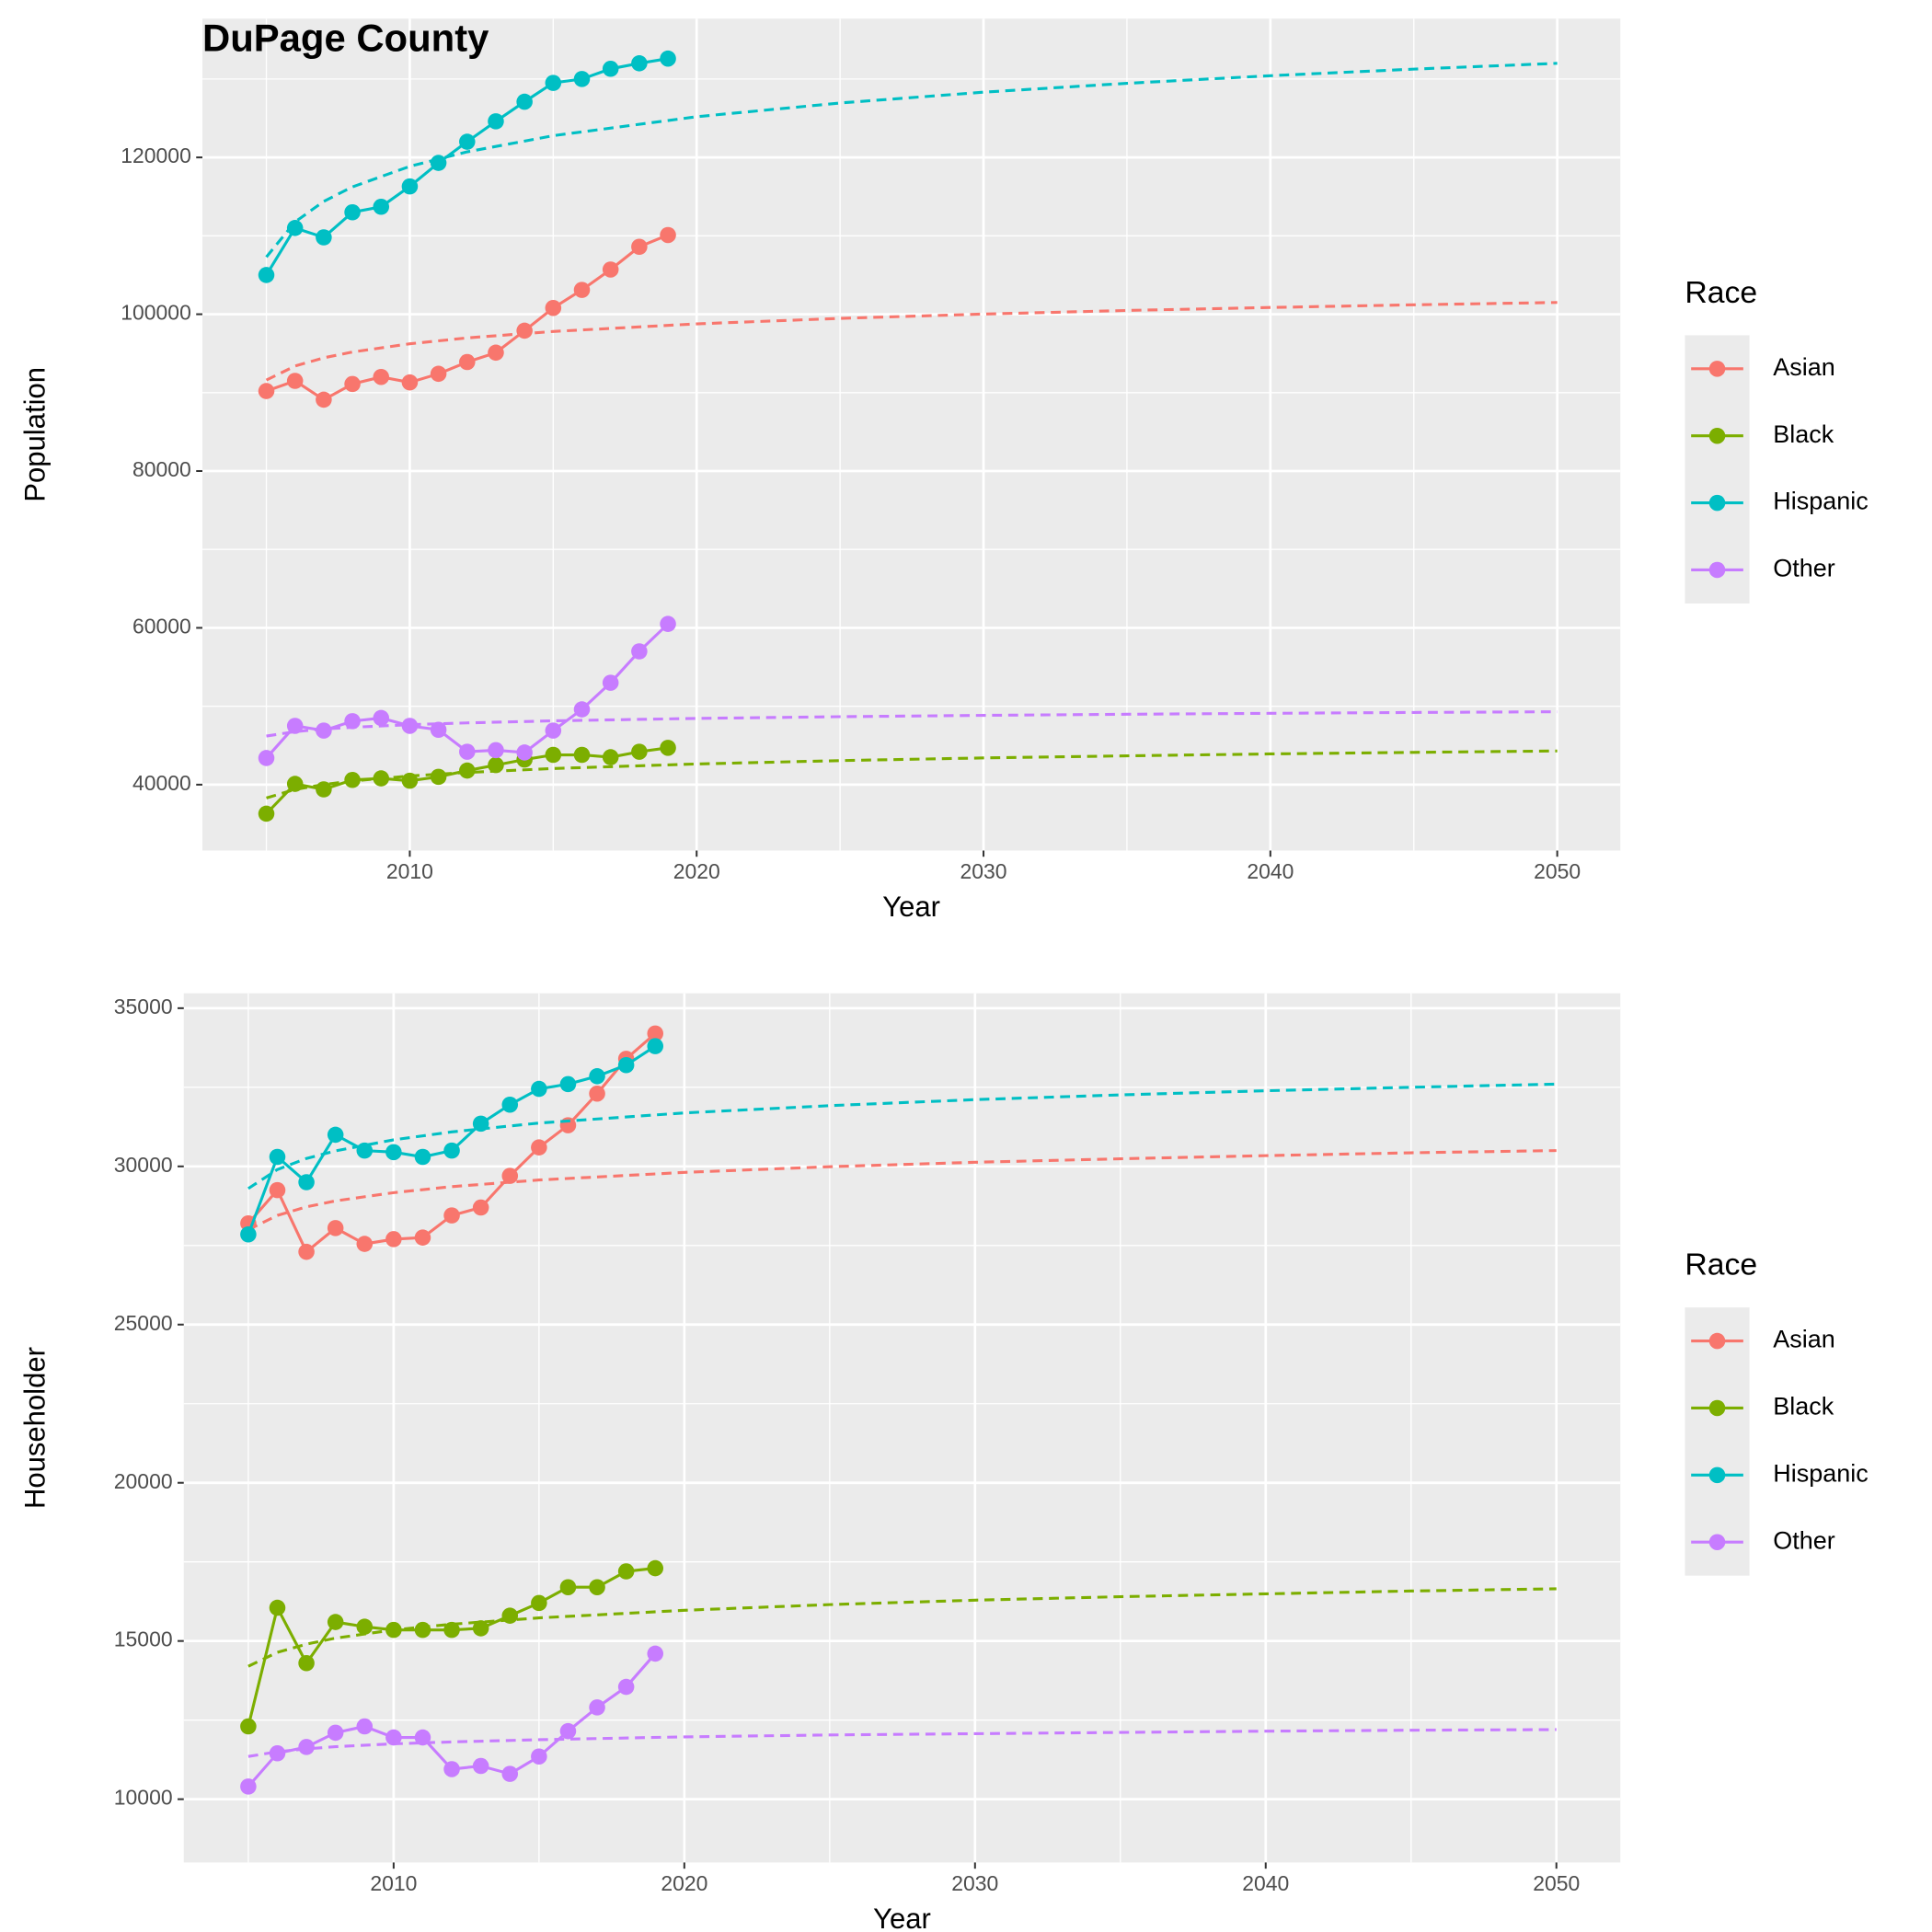 Image resolution: width=1932 pixels, height=1932 pixels. What do you see at coordinates (911, 907) in the screenshot?
I see `x-axis-title: Year` at bounding box center [911, 907].